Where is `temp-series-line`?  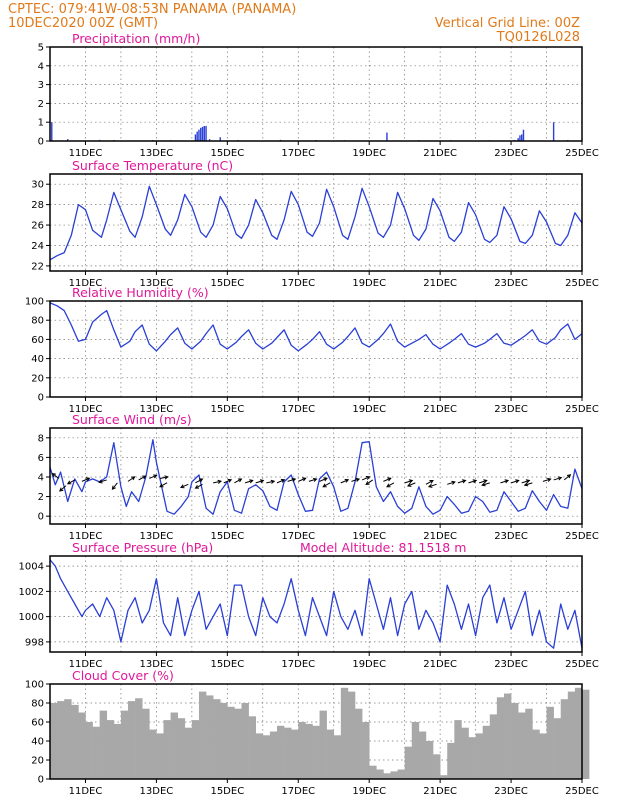 temp-series-line is located at coordinates (316, 223).